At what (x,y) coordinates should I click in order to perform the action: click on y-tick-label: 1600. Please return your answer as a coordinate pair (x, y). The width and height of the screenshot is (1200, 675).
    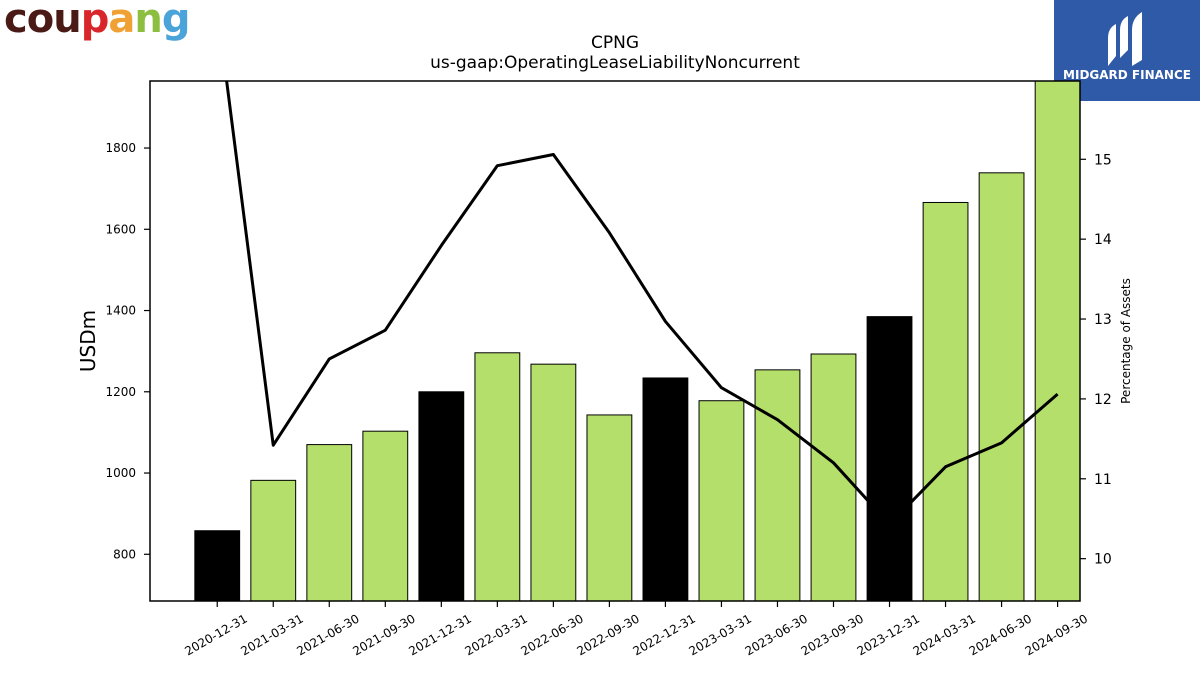
    Looking at the image, I should click on (120, 229).